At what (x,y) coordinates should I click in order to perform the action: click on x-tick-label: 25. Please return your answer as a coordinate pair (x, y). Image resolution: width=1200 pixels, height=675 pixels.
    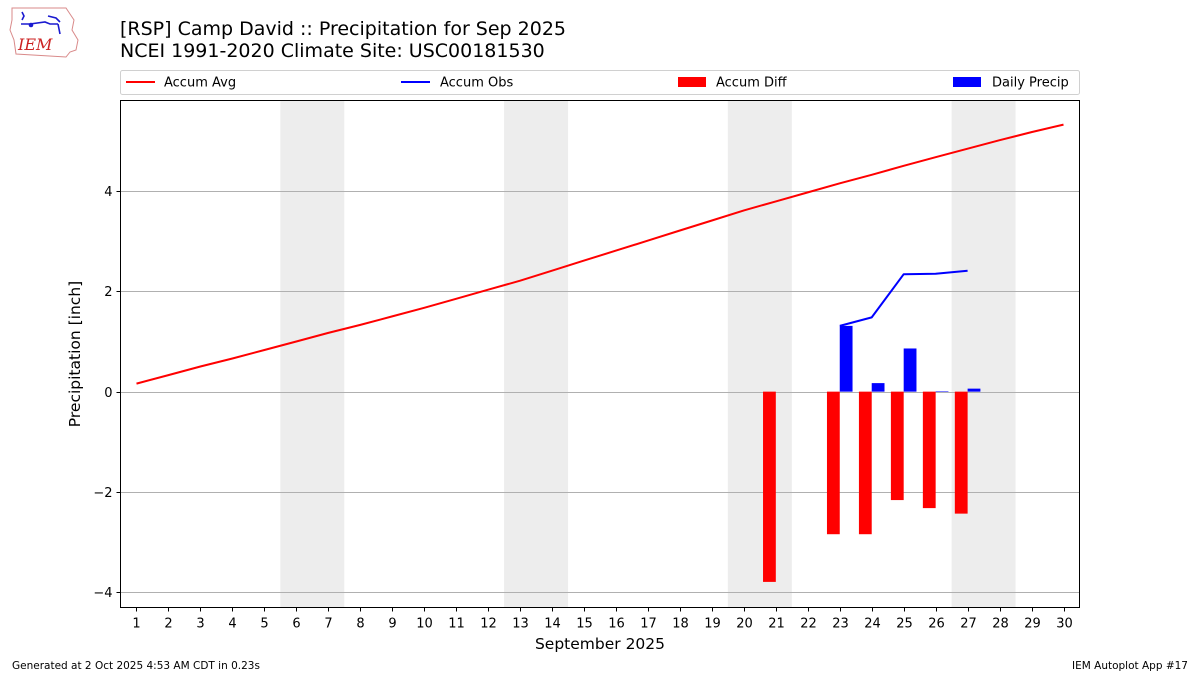
    Looking at the image, I should click on (904, 624).